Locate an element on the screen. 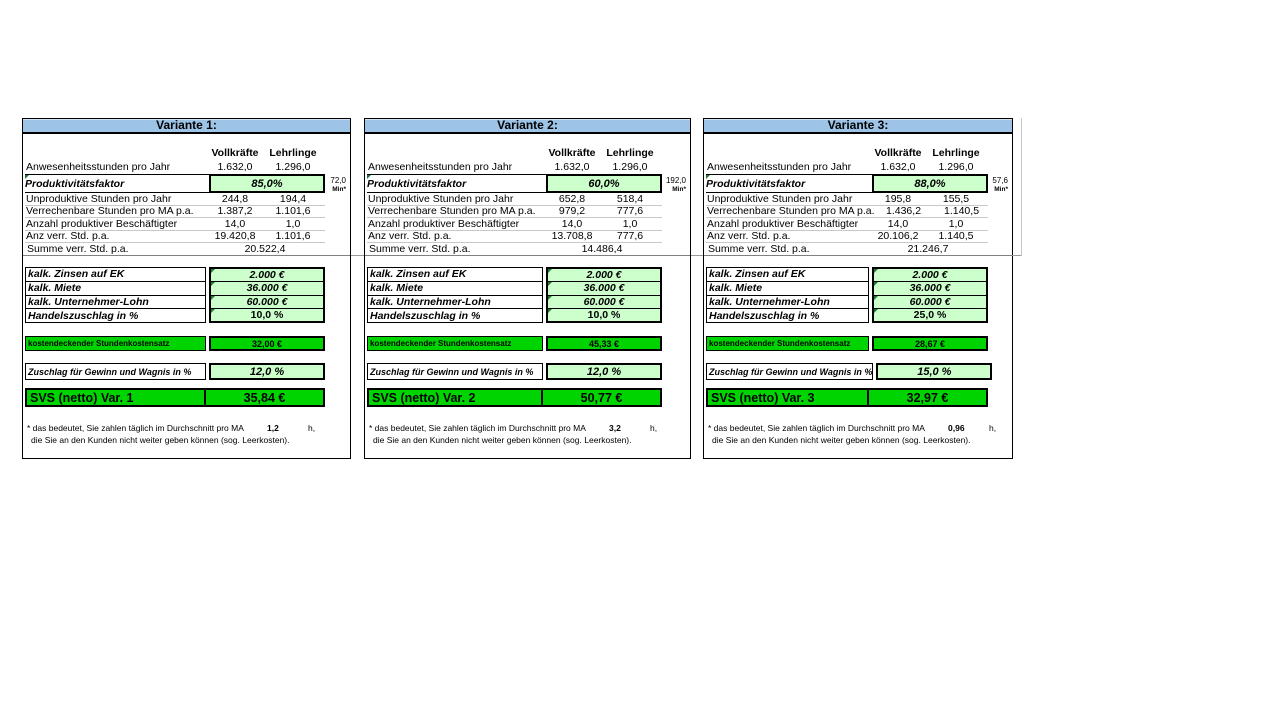 This screenshot has height=720, width=1280. productivity-factor-input: 85,0% is located at coordinates (267, 183).